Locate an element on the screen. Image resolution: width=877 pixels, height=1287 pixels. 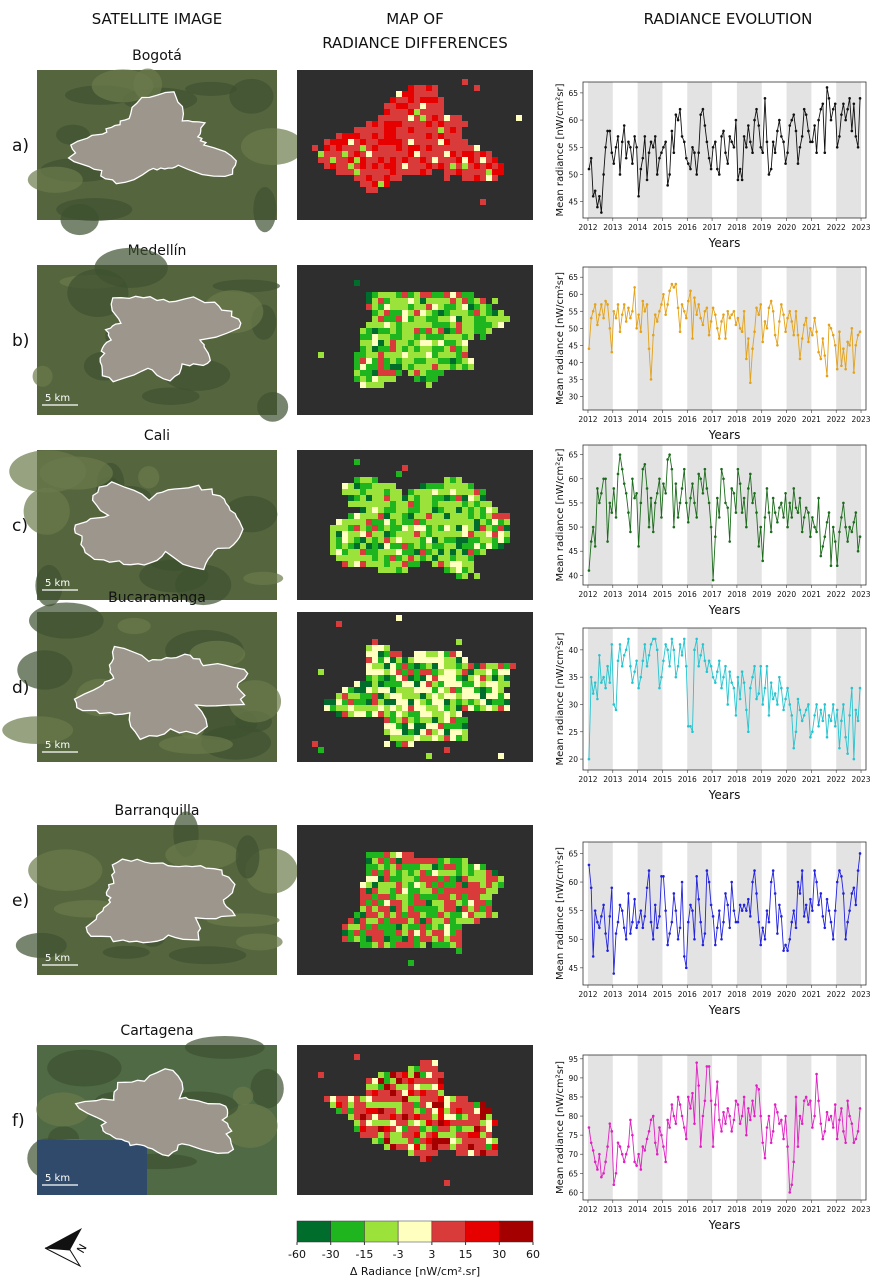
x-tick-label: 2012 is located at coordinates (587, 994).